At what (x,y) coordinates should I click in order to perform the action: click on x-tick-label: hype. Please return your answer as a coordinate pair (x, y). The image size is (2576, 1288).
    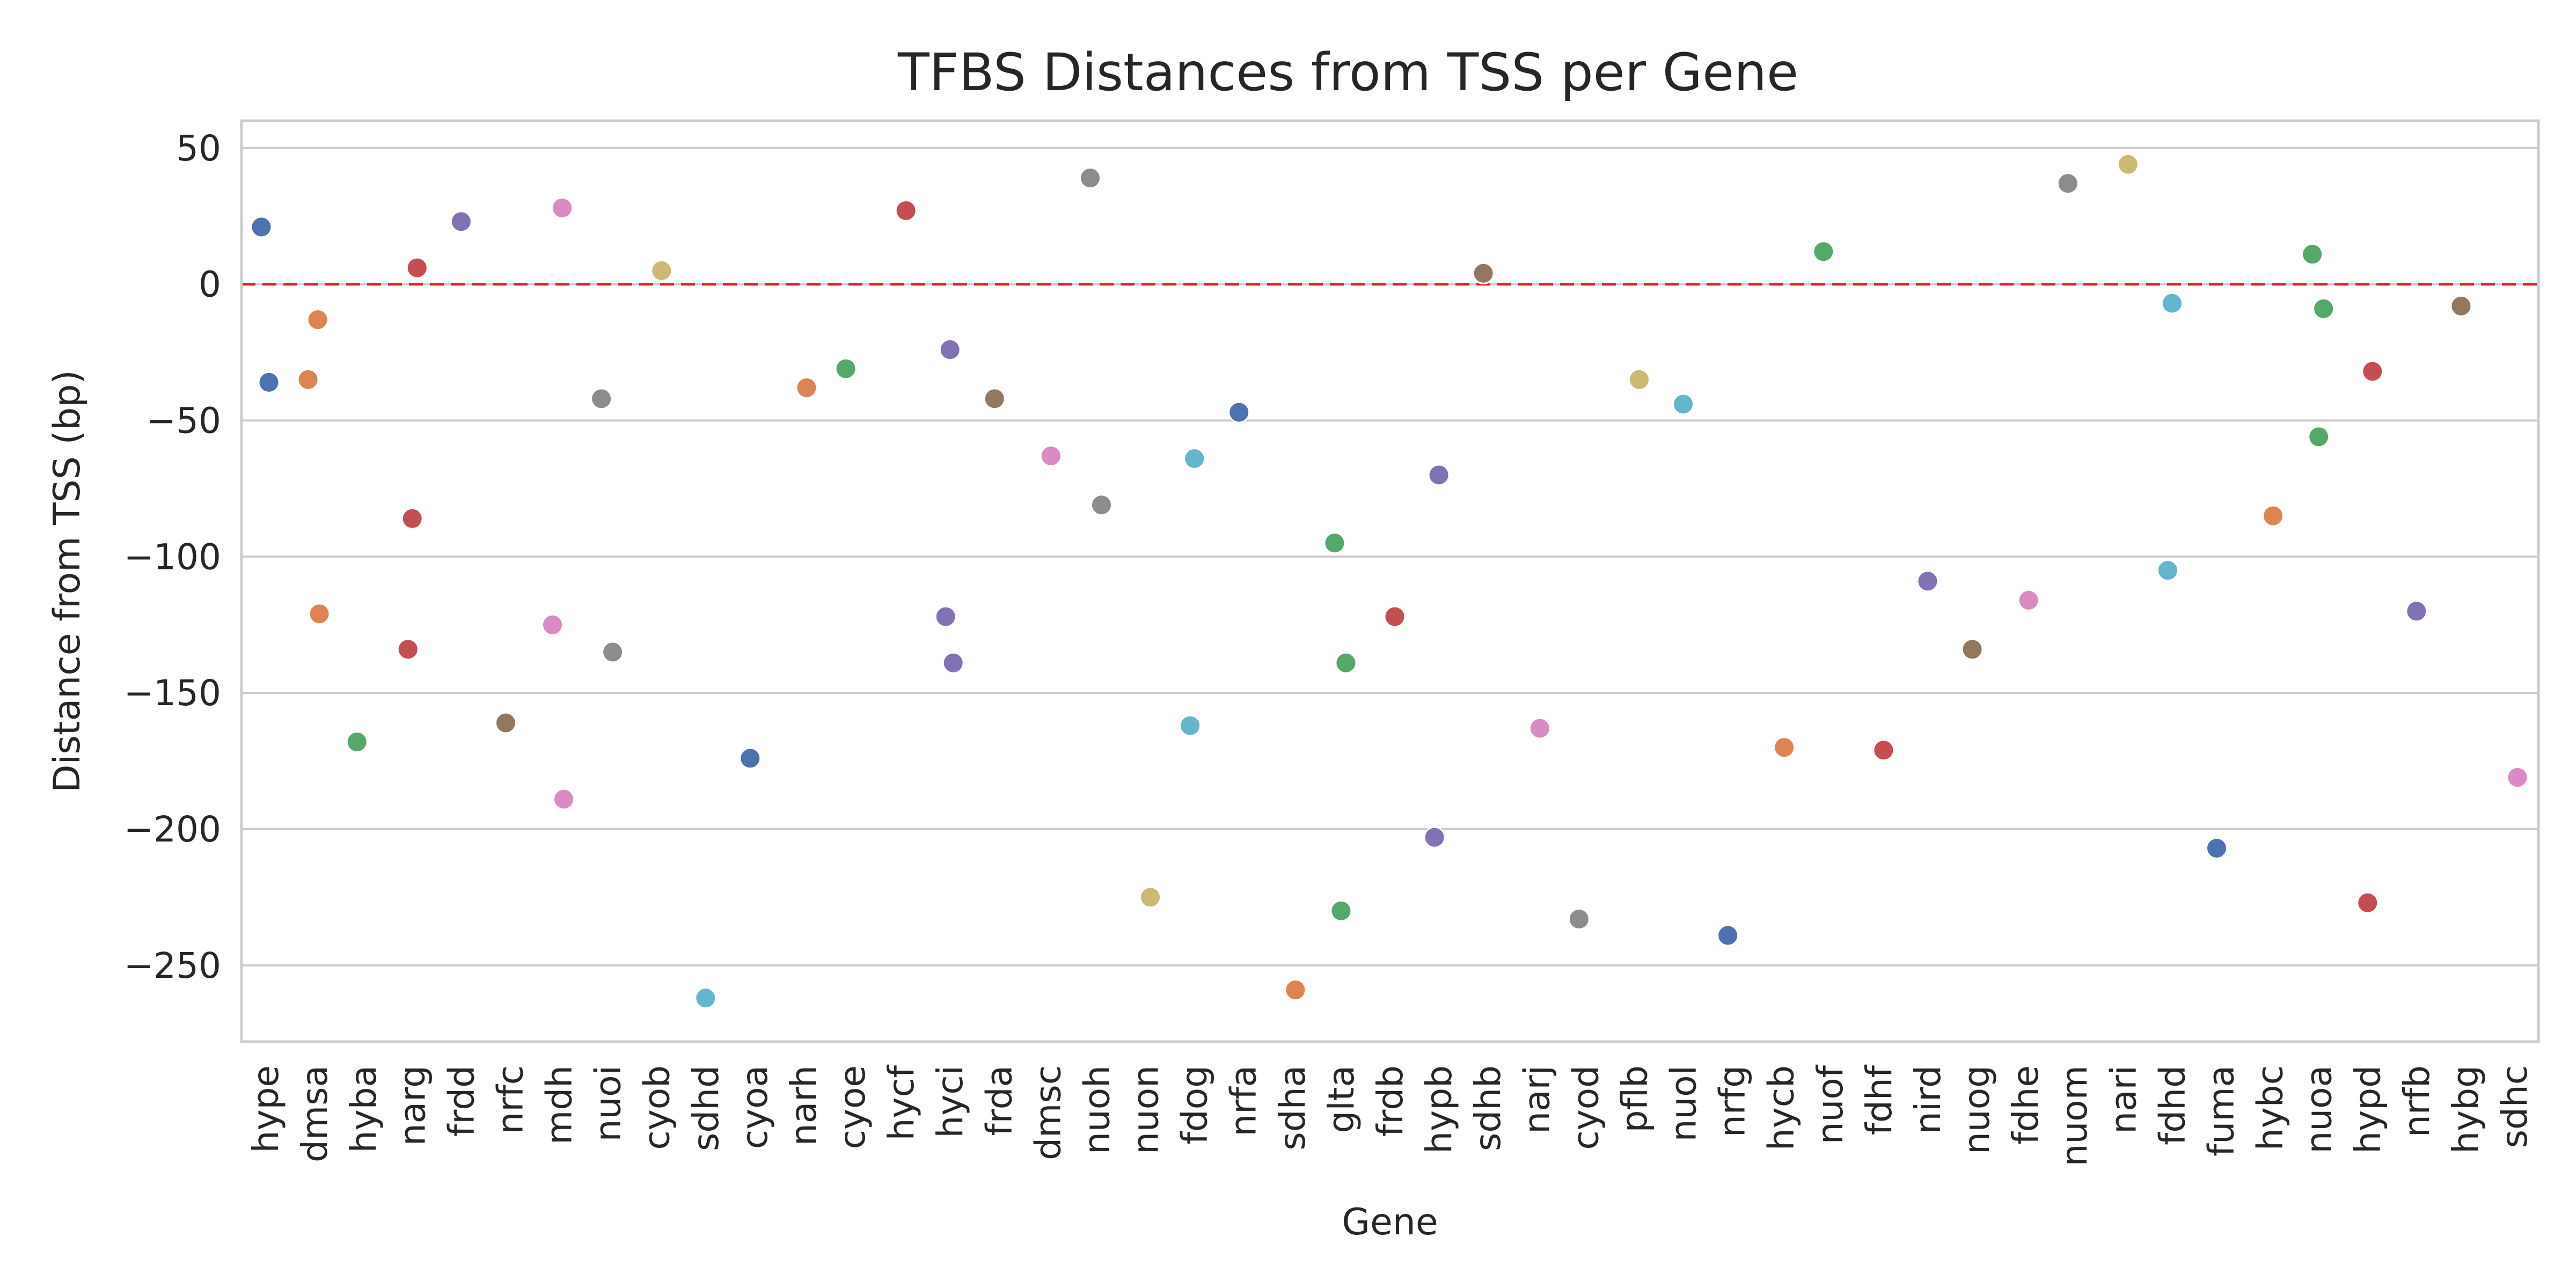
    Looking at the image, I should click on (266, 1109).